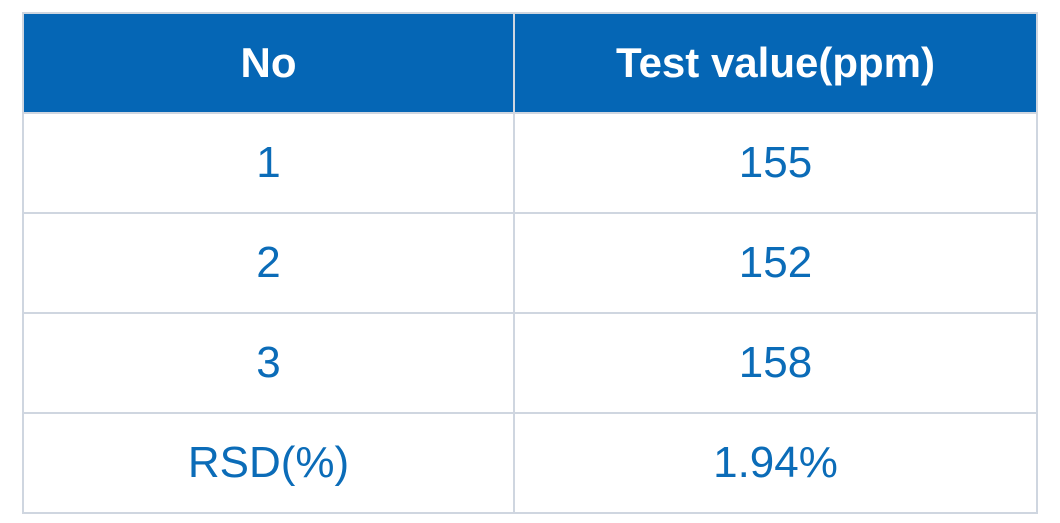  I want to click on table-cell: 3, so click(268, 363).